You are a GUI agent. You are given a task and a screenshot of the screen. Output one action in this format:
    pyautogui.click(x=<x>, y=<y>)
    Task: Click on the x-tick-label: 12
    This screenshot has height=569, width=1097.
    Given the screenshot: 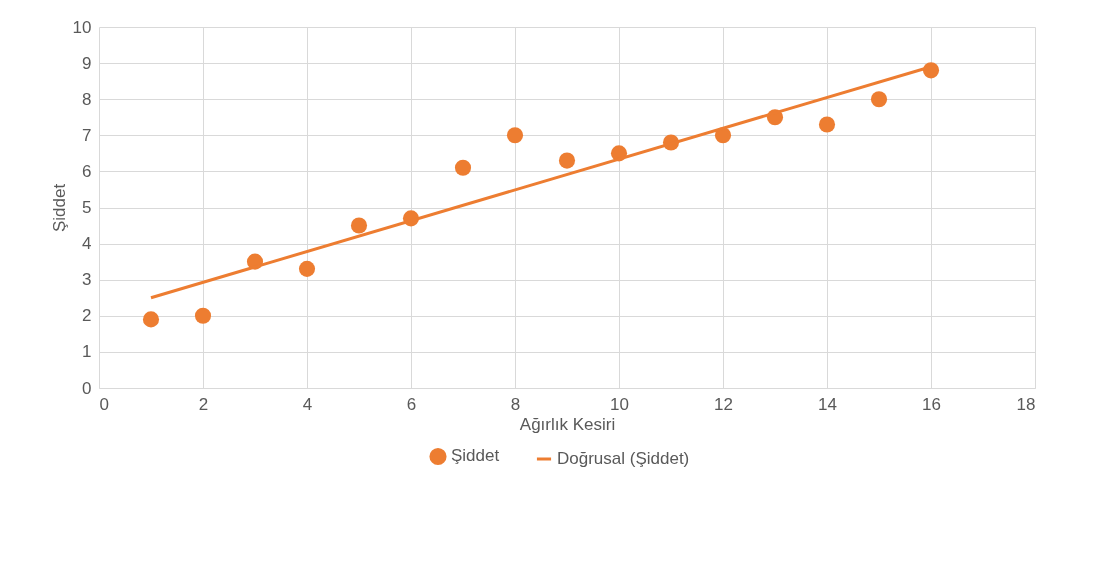 What is the action you would take?
    pyautogui.click(x=723, y=404)
    